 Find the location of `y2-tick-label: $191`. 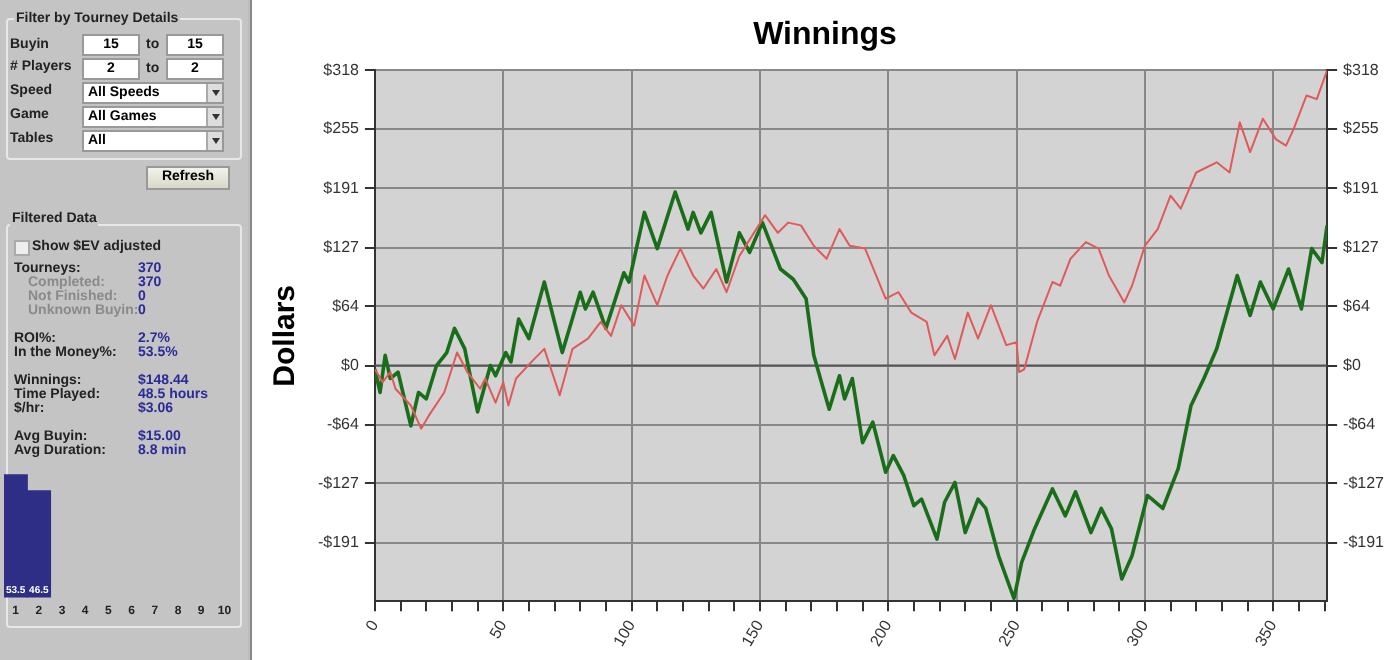

y2-tick-label: $191 is located at coordinates (1361, 187).